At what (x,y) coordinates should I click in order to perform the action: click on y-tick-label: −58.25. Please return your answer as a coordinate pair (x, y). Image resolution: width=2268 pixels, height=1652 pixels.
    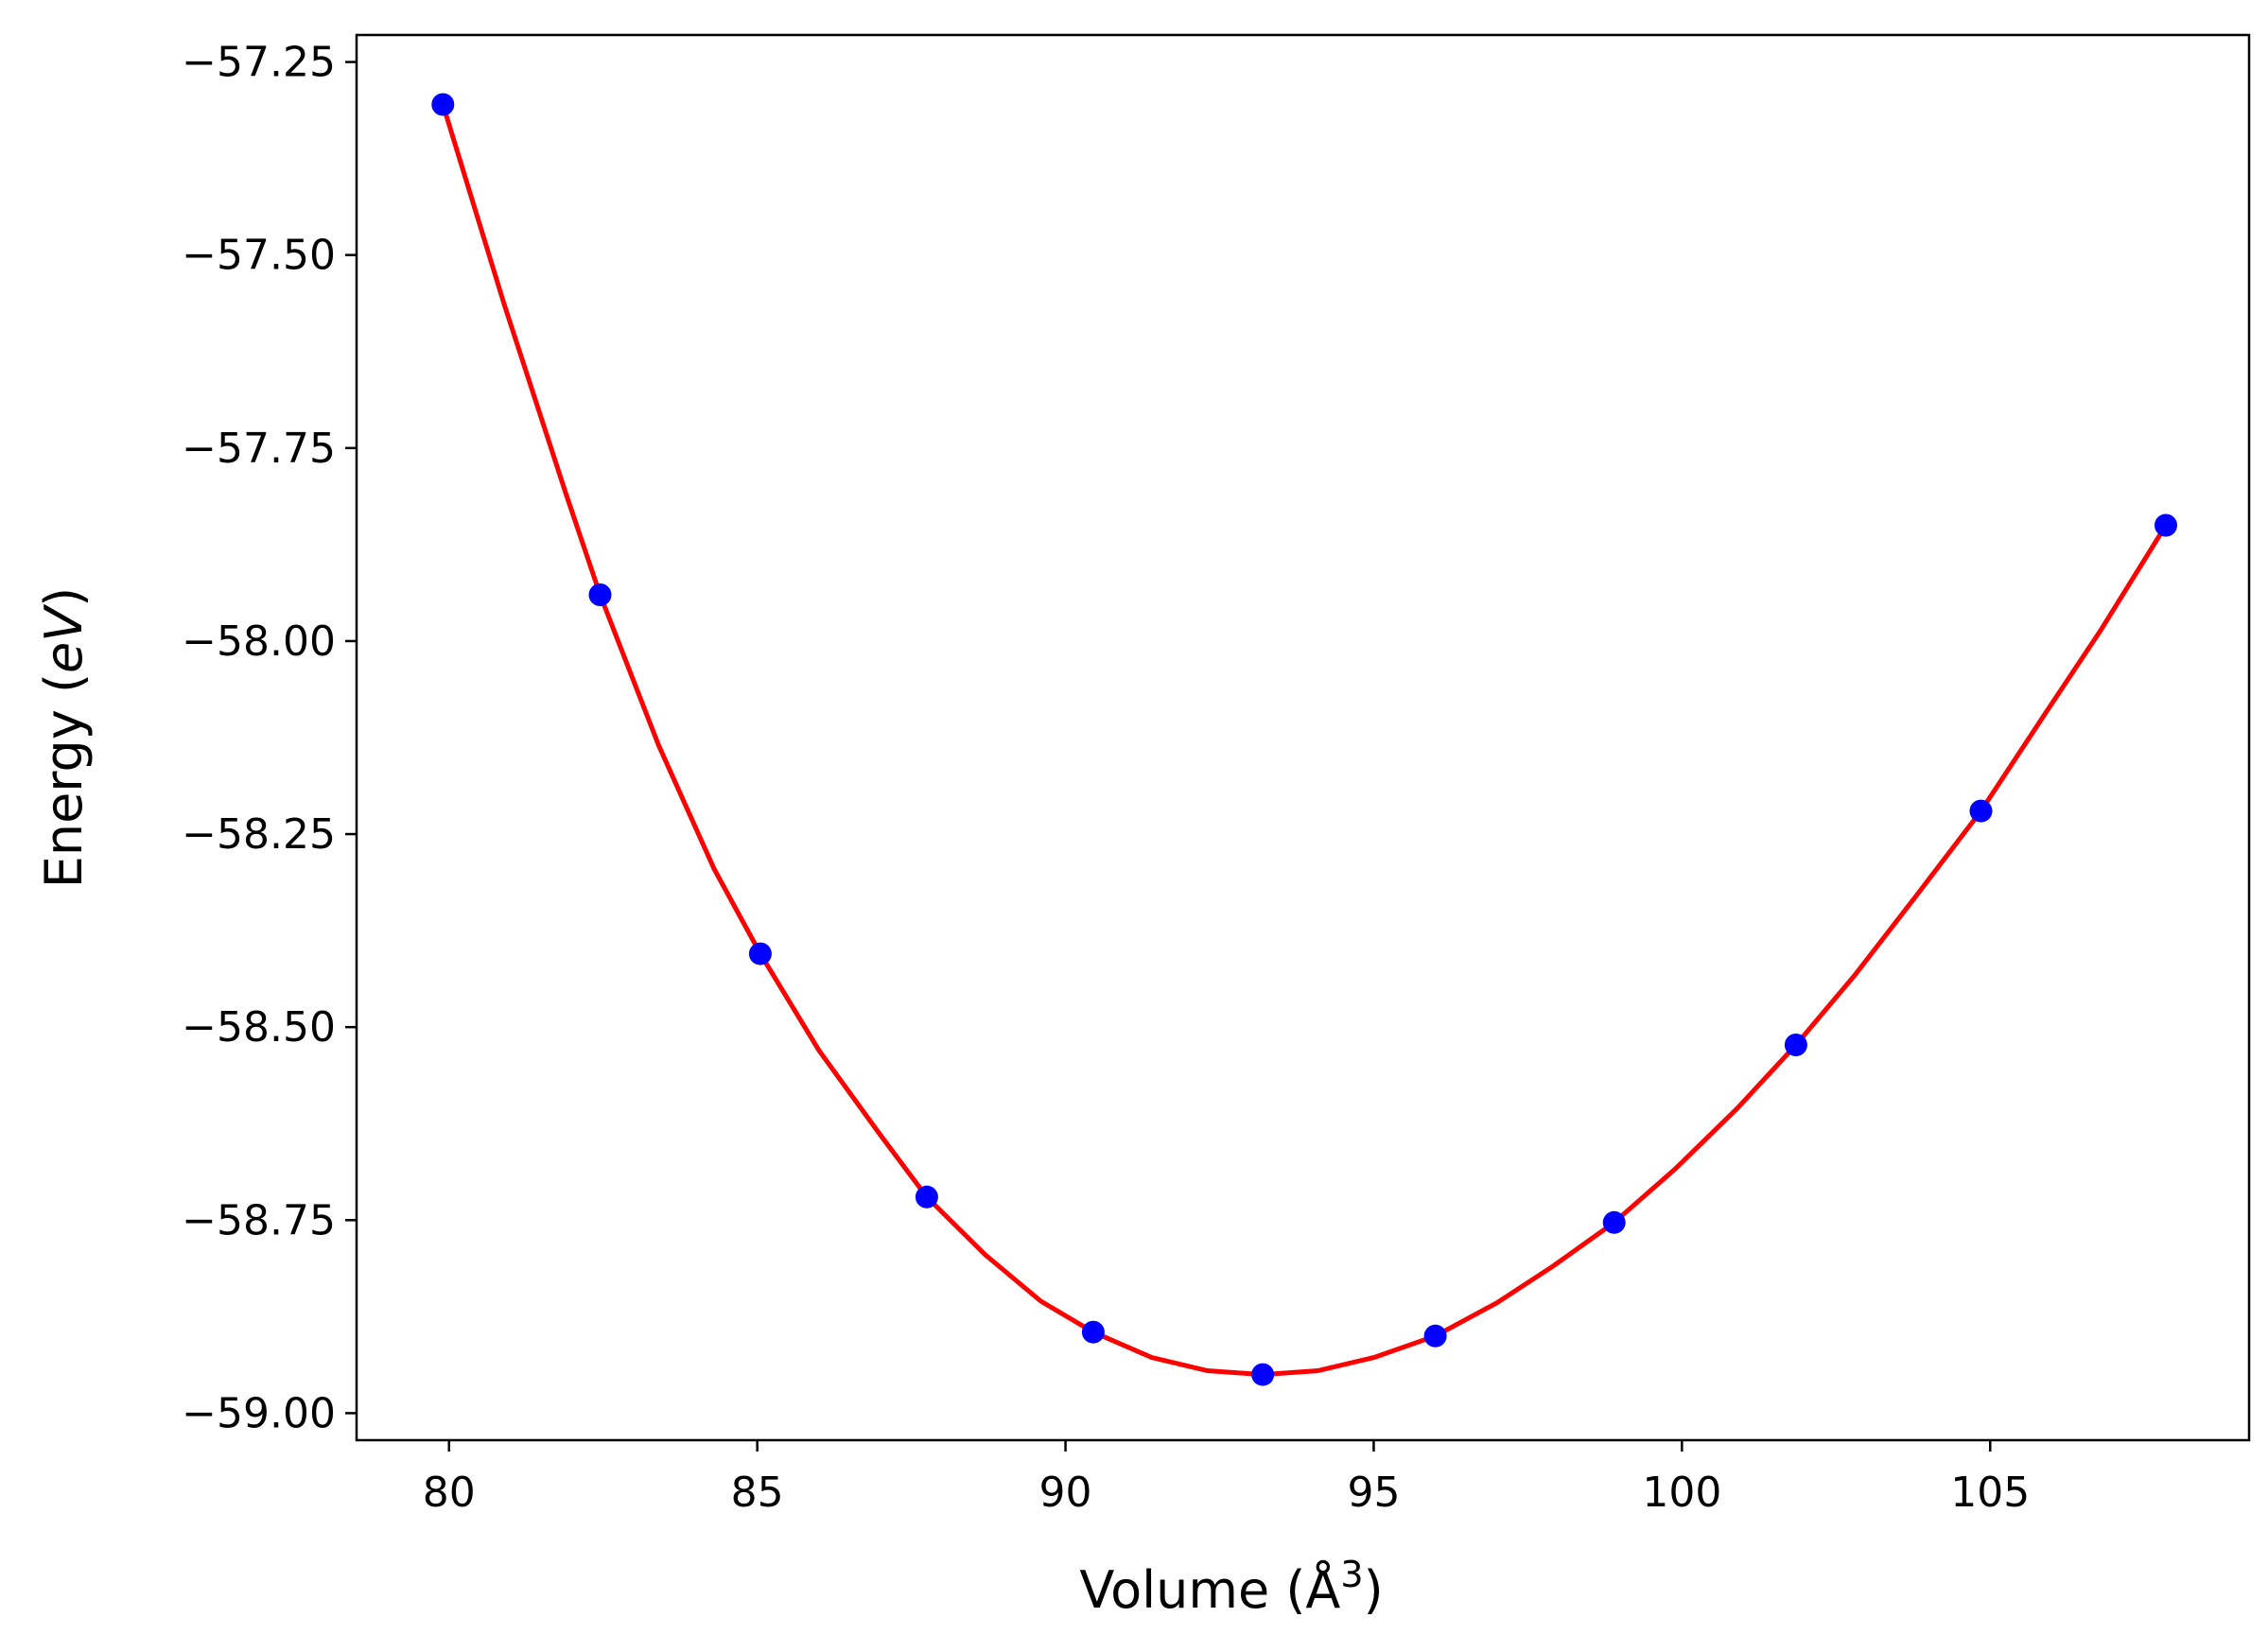
    Looking at the image, I should click on (259, 835).